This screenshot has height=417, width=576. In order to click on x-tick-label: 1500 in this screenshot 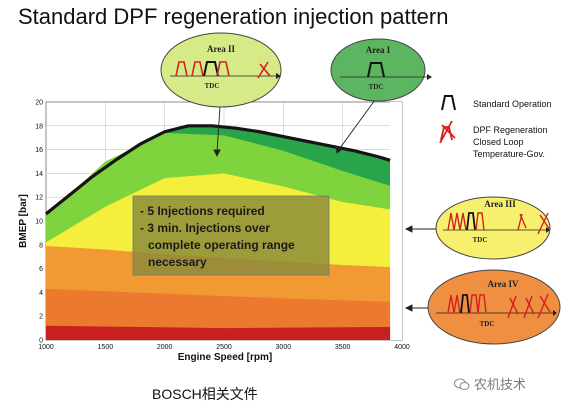, I will do `click(106, 347)`.